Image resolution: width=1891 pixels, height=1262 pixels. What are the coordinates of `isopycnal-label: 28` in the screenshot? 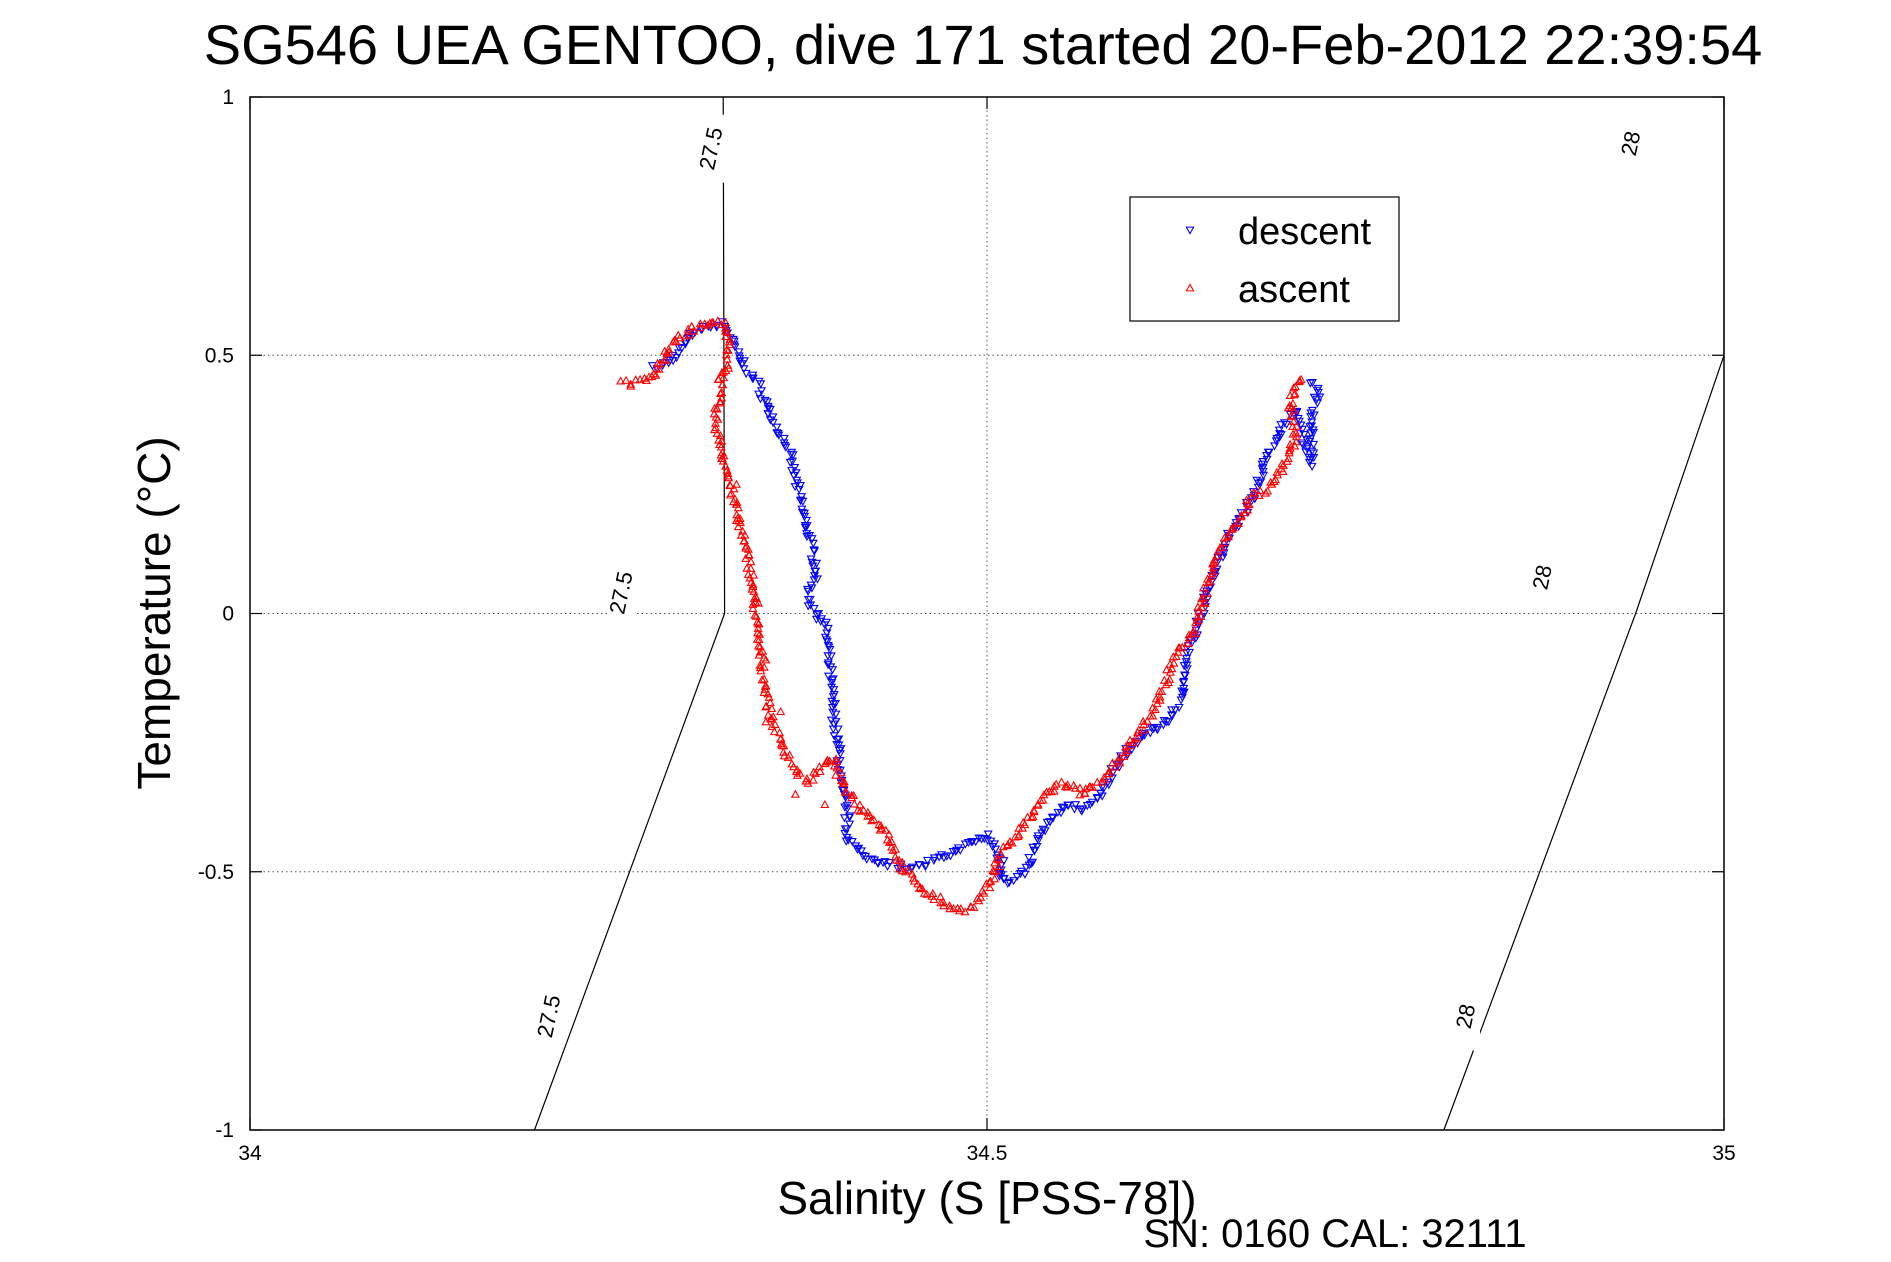 It's located at (1542, 577).